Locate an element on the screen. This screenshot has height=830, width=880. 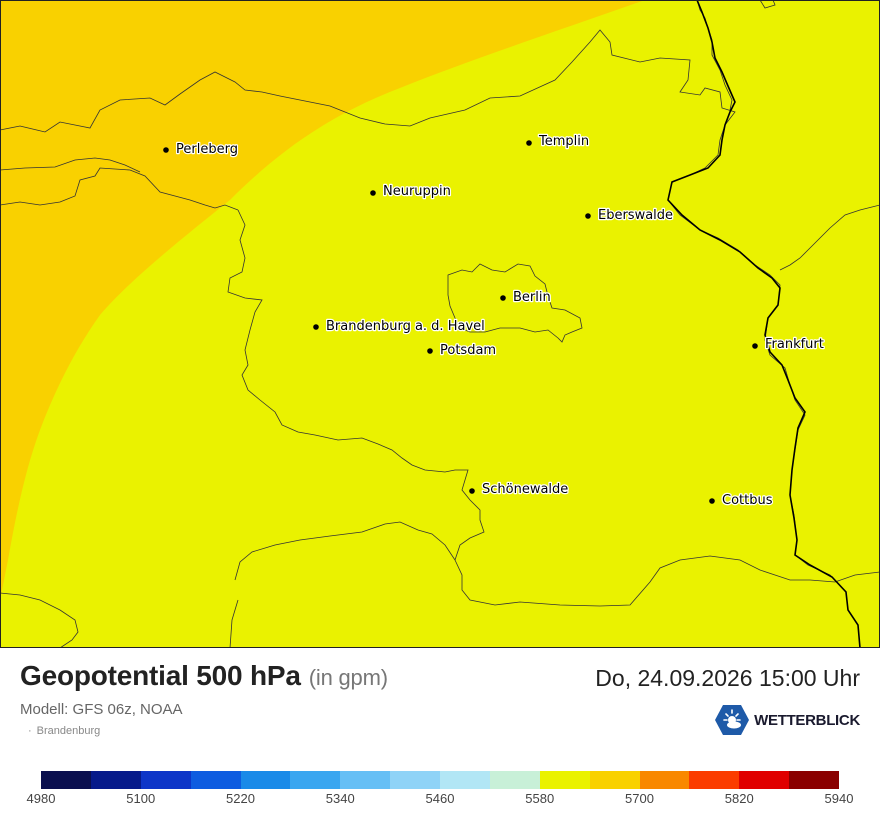
region-name: Brandenburg is located at coordinates (68, 731).